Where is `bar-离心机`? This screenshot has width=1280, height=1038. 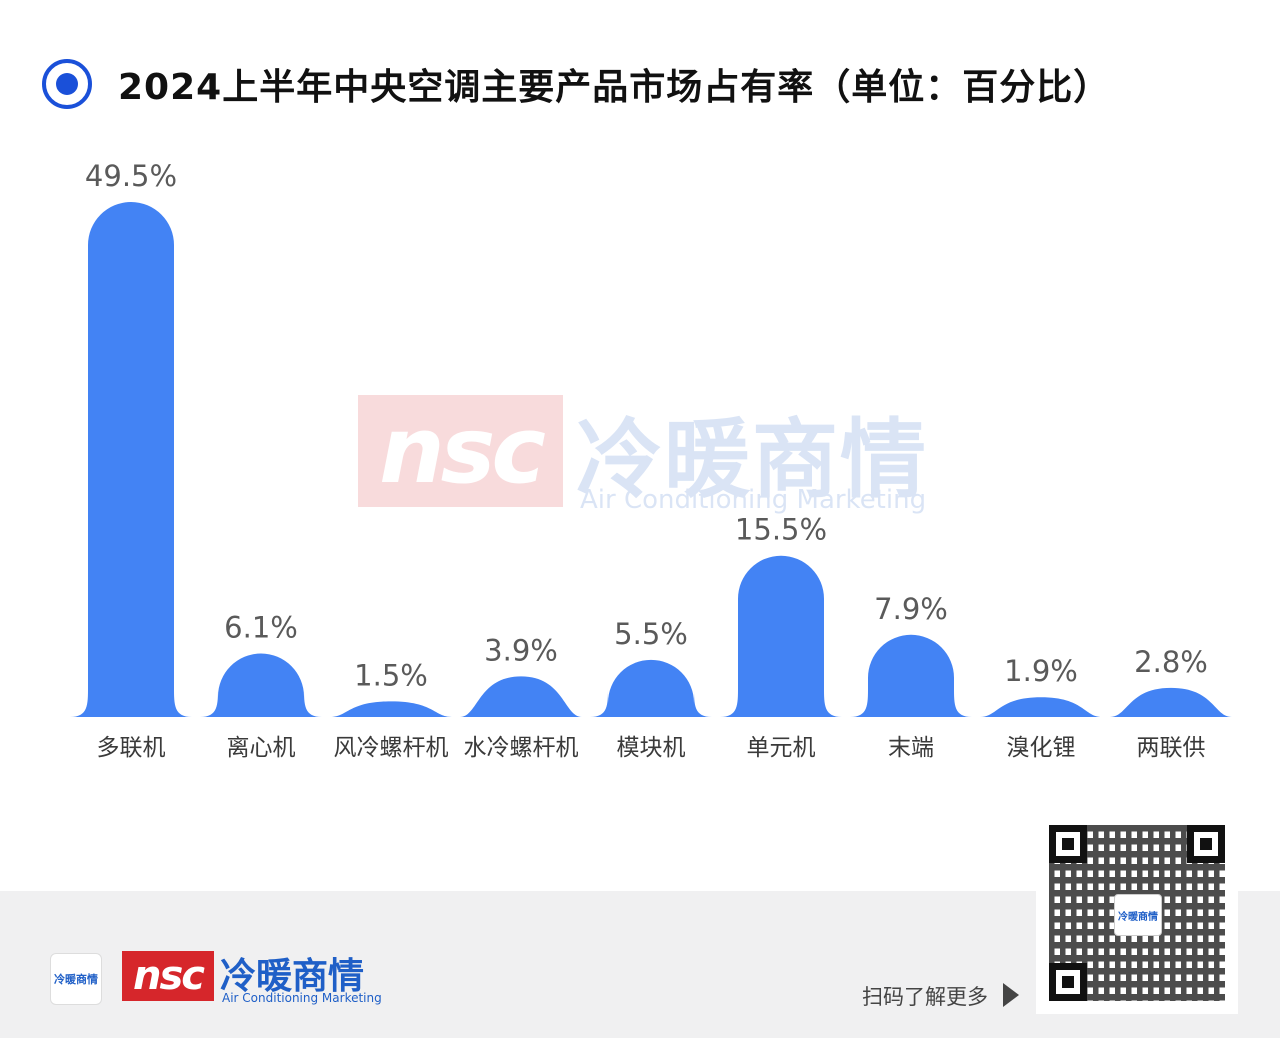
bar-离心机 is located at coordinates (261, 685).